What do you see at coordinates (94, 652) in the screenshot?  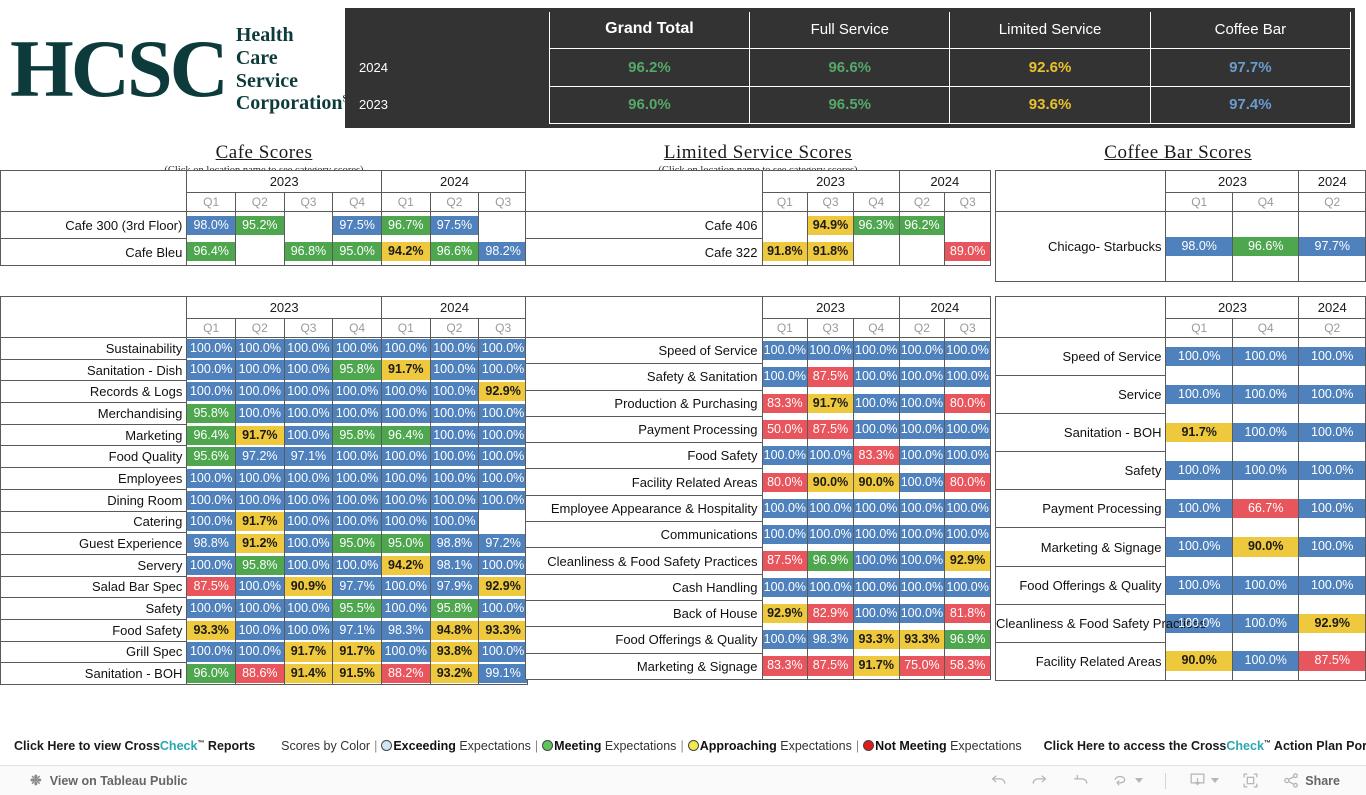 I see `cafe-category-row-label: Grill Spec` at bounding box center [94, 652].